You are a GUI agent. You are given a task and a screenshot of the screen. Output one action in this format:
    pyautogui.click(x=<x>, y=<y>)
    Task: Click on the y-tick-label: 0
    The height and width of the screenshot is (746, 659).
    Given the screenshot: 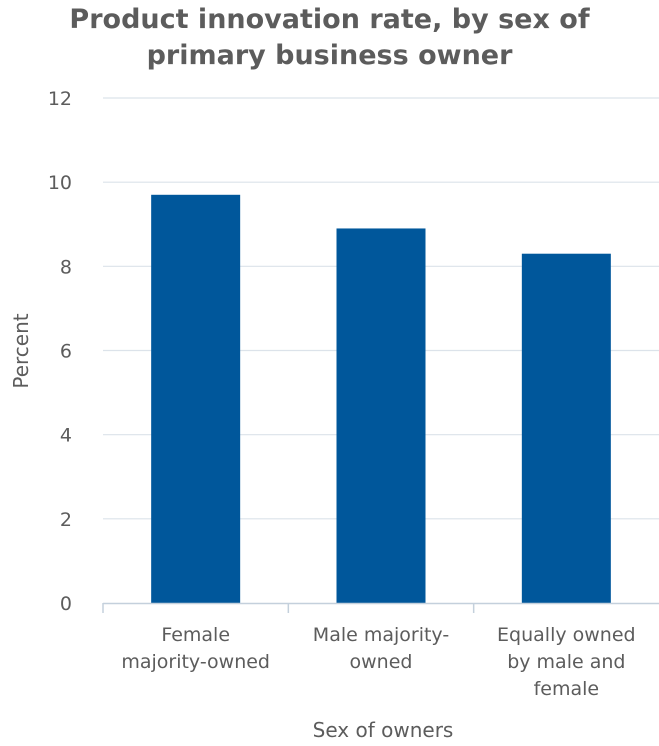 What is the action you would take?
    pyautogui.click(x=66, y=604)
    